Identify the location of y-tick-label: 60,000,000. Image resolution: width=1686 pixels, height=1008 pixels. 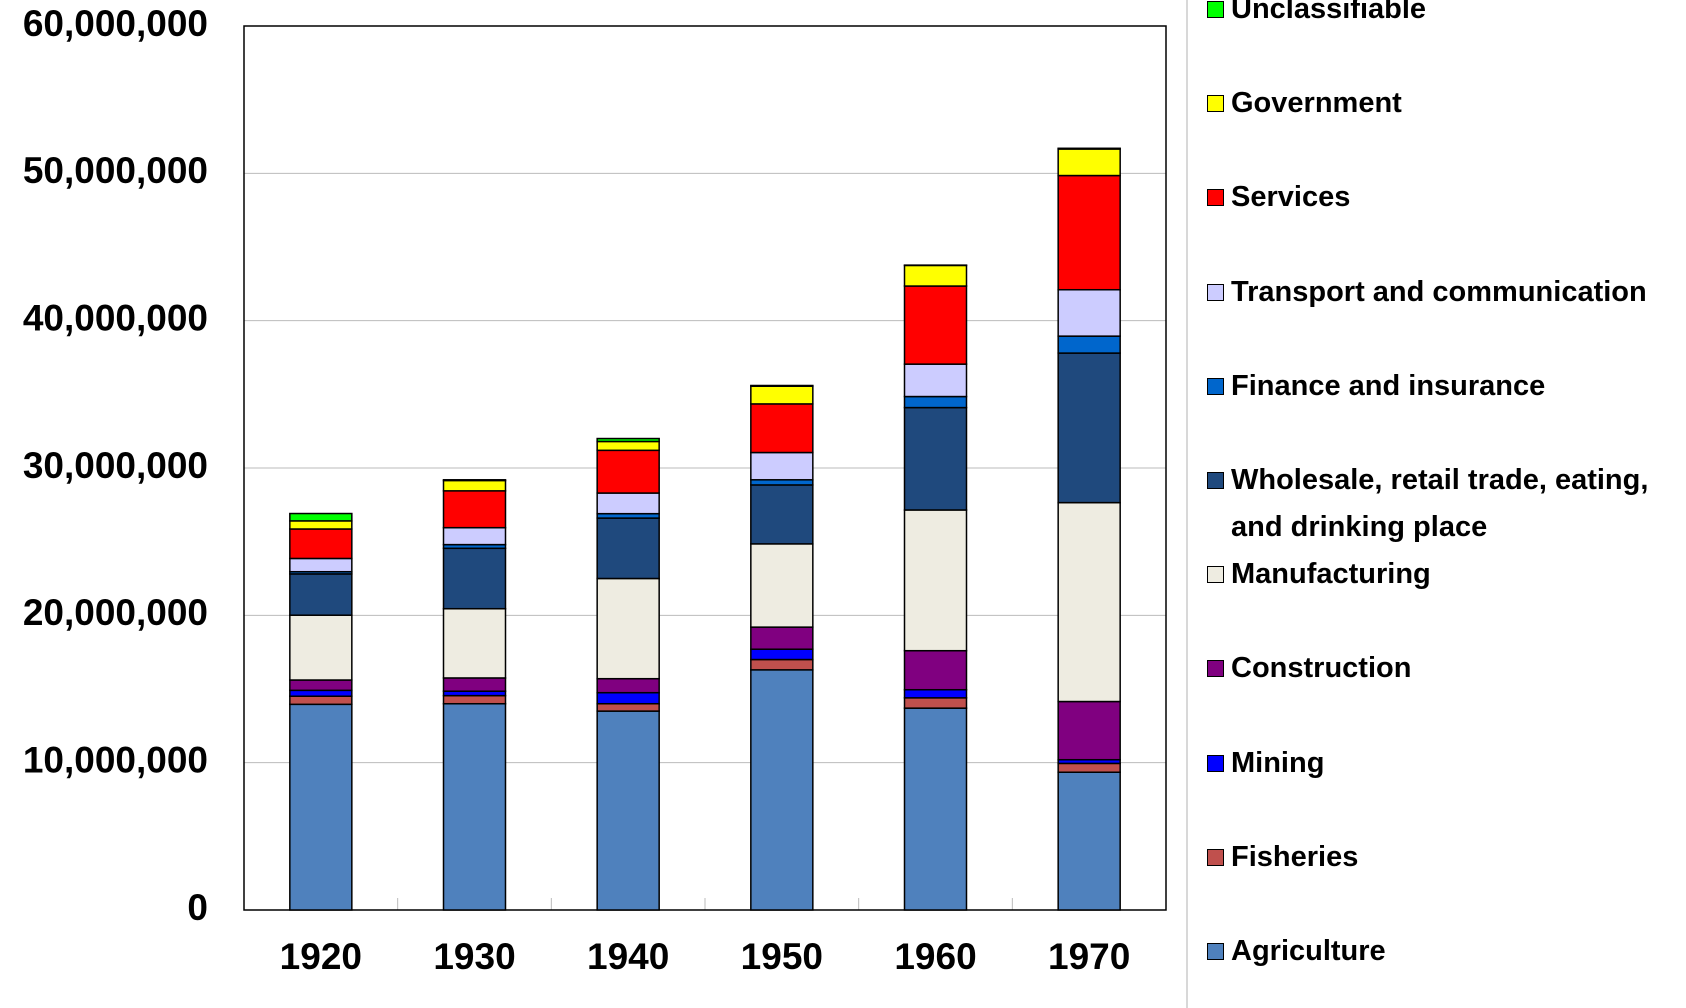
(115, 23).